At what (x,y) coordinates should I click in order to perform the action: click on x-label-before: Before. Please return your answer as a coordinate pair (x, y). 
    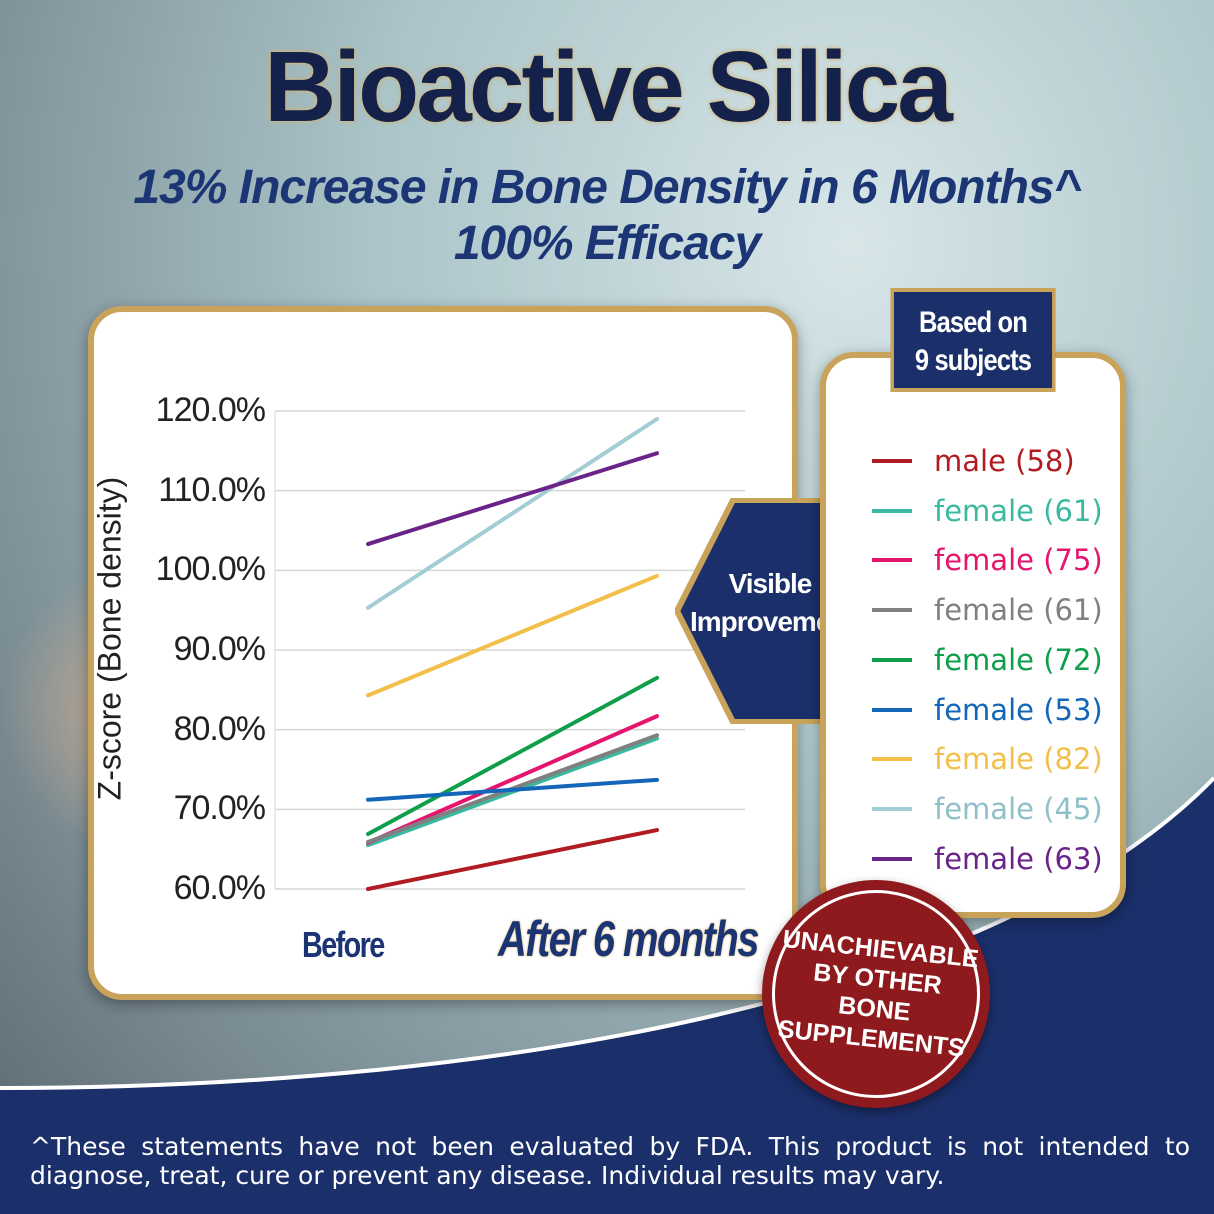
    Looking at the image, I should click on (343, 944).